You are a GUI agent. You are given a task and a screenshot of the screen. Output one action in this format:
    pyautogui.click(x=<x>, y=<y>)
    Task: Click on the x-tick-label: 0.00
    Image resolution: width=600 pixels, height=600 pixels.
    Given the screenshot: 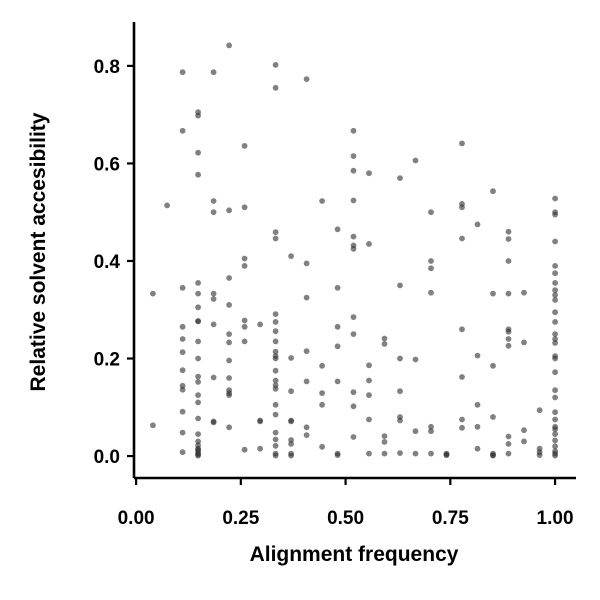 What is the action you would take?
    pyautogui.click(x=136, y=518)
    